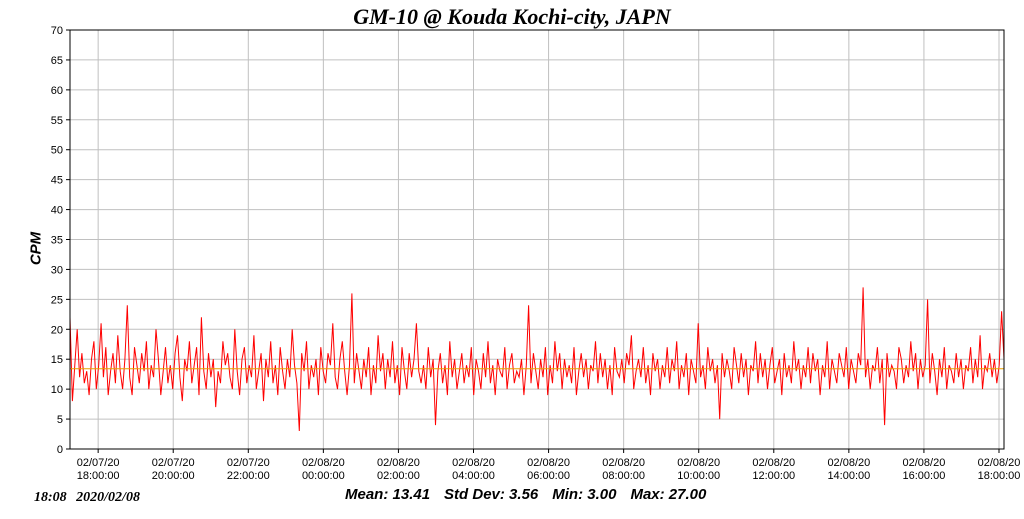  I want to click on y-tick-label: 70, so click(57, 31).